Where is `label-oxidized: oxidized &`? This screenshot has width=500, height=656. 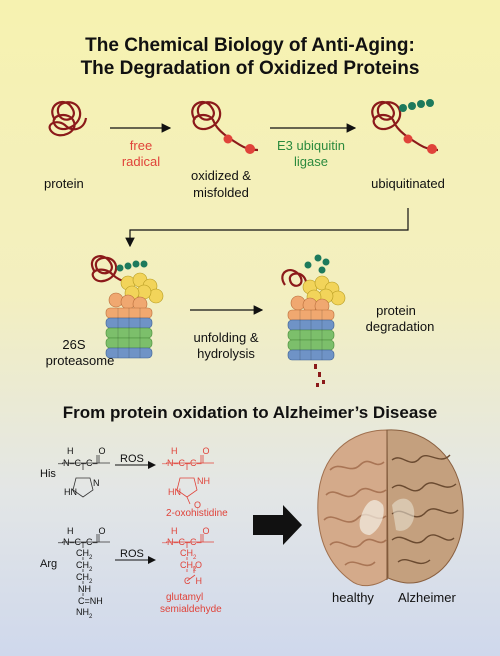
label-oxidized: oxidized & is located at coordinates (221, 175).